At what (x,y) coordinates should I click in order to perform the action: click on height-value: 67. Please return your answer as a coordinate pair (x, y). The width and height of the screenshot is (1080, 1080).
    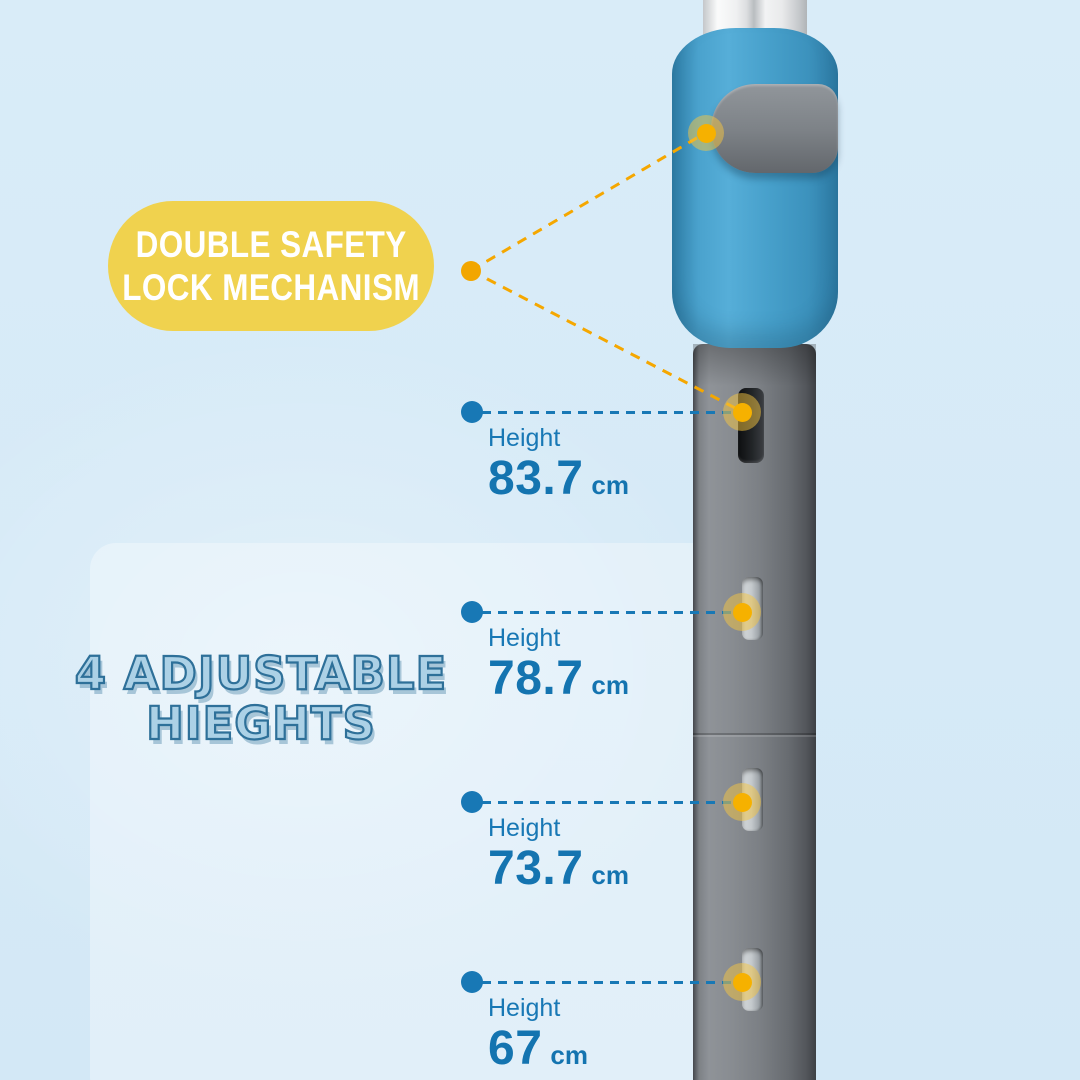
    Looking at the image, I should click on (515, 1048).